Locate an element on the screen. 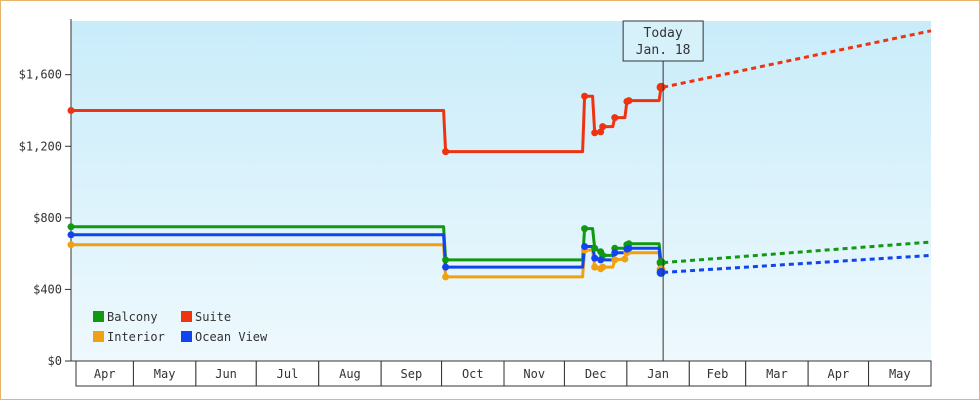 The width and height of the screenshot is (980, 400). y-tick-label: $1,600 is located at coordinates (40, 75).